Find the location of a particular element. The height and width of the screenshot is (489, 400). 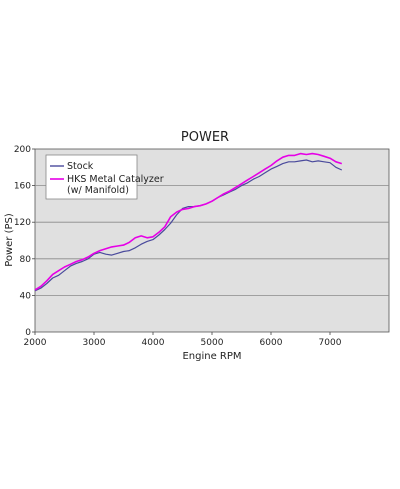

legend-box is located at coordinates (91, 177).